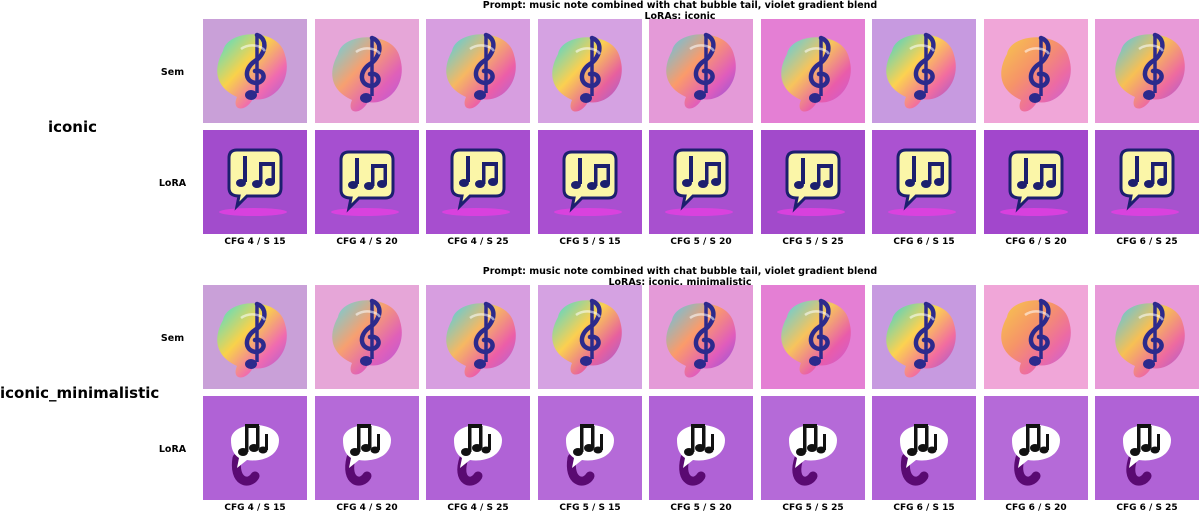  What do you see at coordinates (680, 16) in the screenshot?
I see `loras-text: LoRAs: iconic` at bounding box center [680, 16].